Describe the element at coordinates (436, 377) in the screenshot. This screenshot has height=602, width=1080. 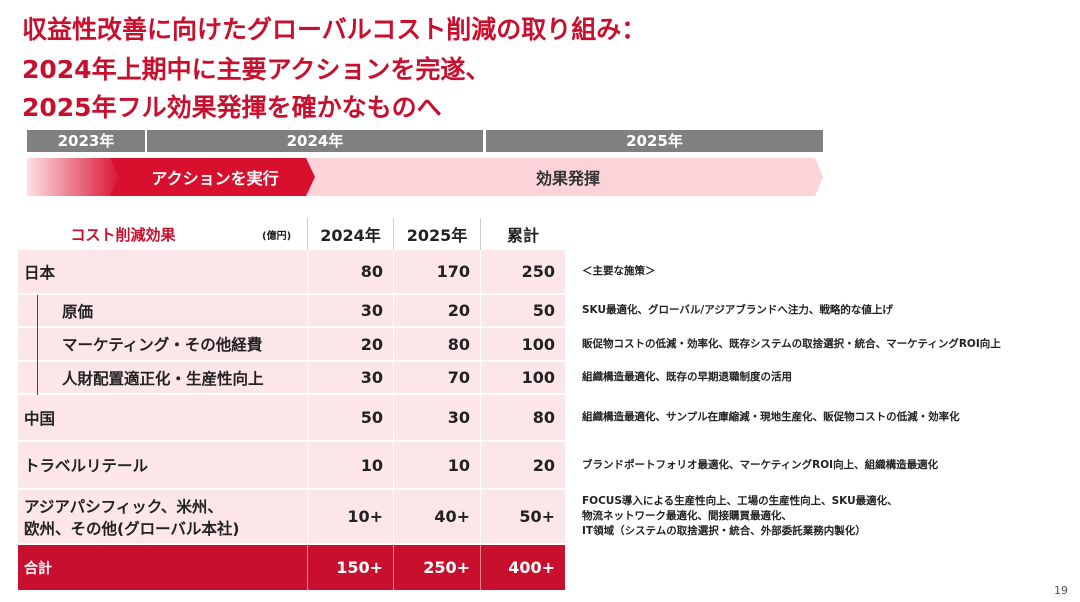
I see `value-cell: 70` at that location.